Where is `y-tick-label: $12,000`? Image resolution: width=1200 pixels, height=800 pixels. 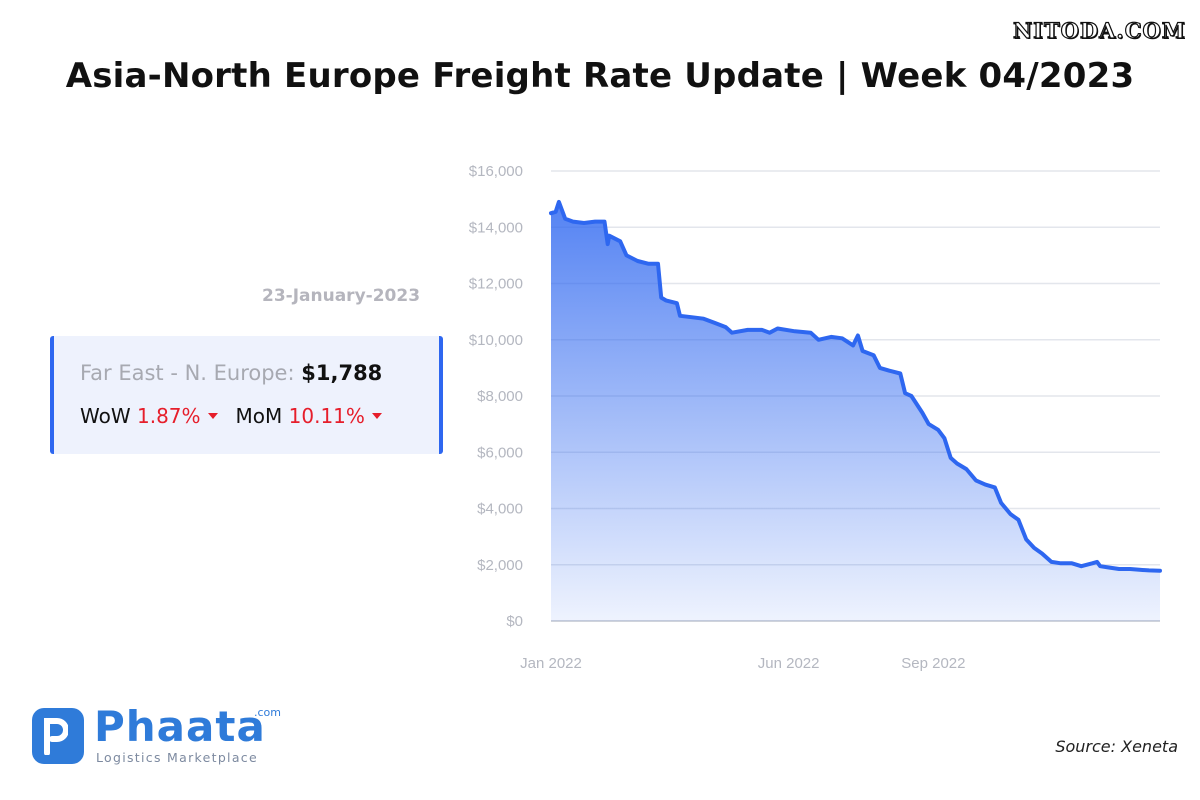
y-tick-label: $12,000 is located at coordinates (496, 284).